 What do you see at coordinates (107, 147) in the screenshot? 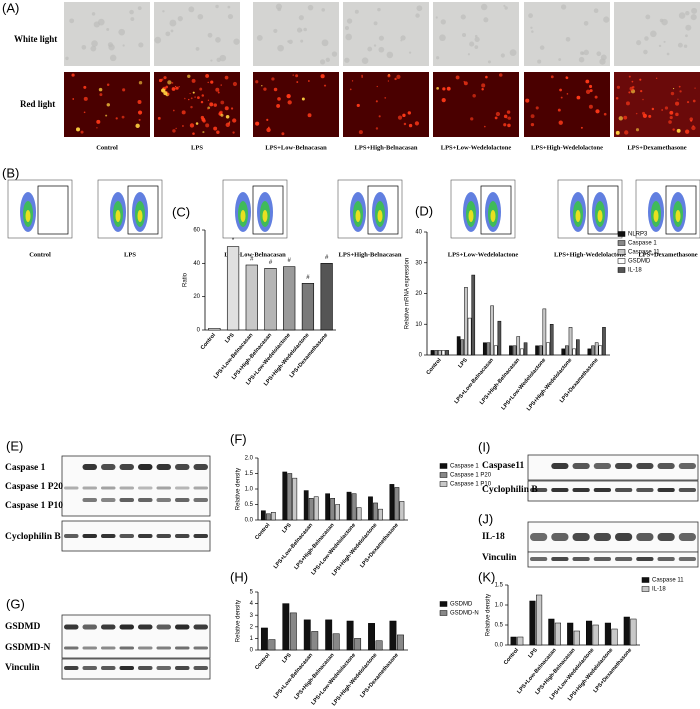
I see `group-label: Control` at bounding box center [107, 147].